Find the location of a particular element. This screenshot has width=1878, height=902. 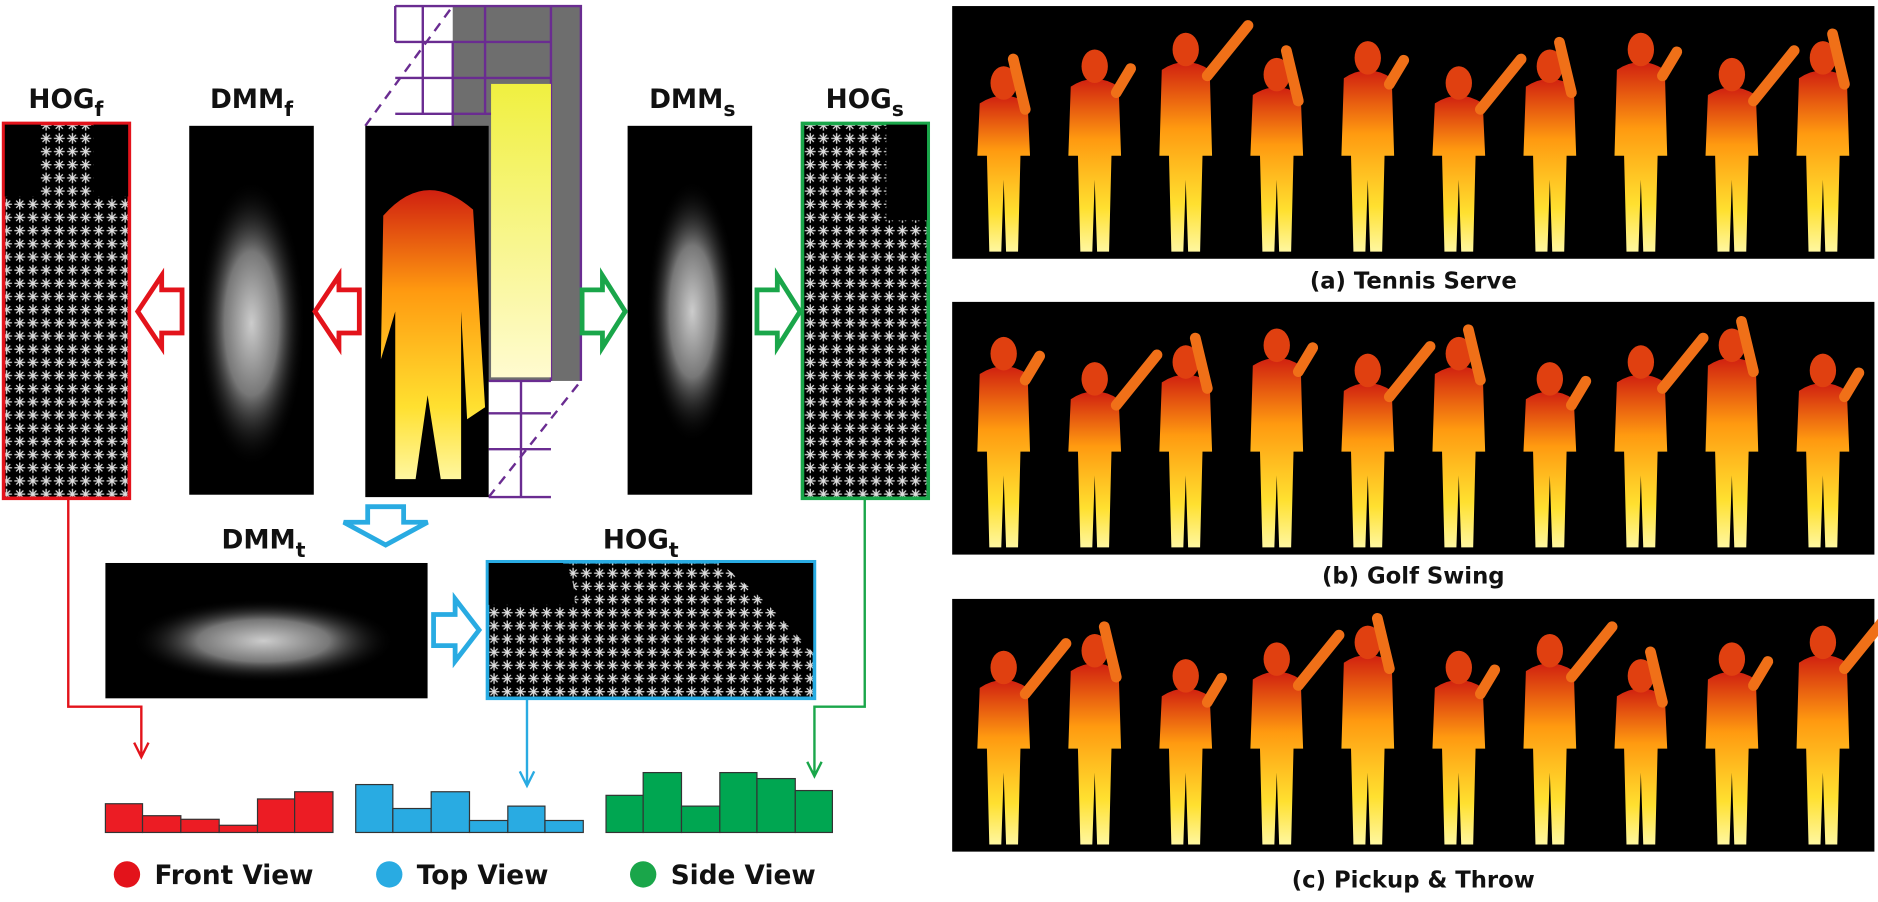

histograms is located at coordinates (469, 802).